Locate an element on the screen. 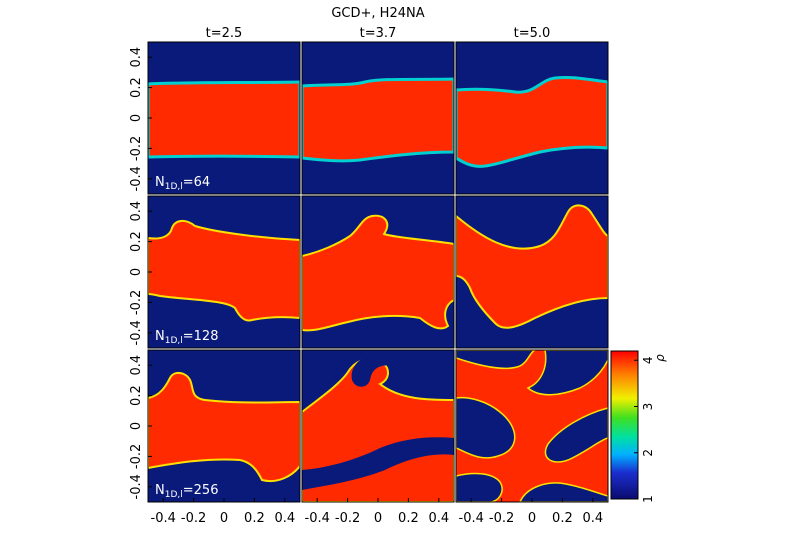  svg-text: N1D,l=64 is located at coordinates (182, 183).